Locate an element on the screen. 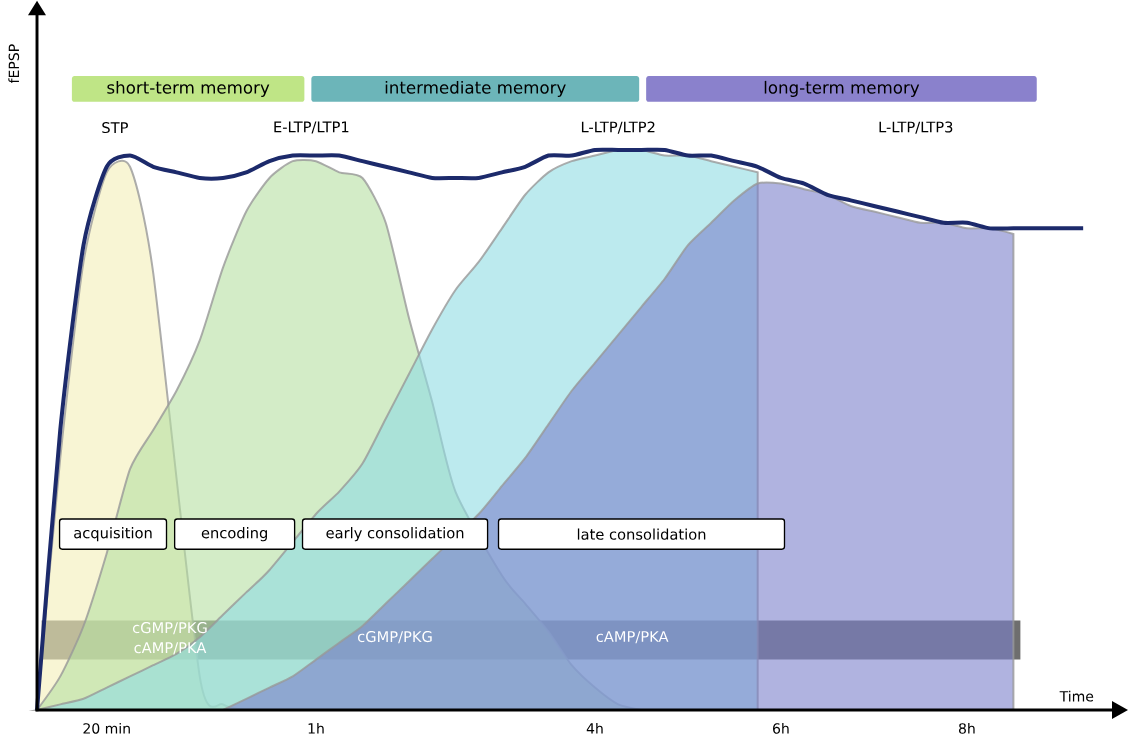 This screenshot has width=1129, height=746. x-tick-label: 4h is located at coordinates (594, 728).